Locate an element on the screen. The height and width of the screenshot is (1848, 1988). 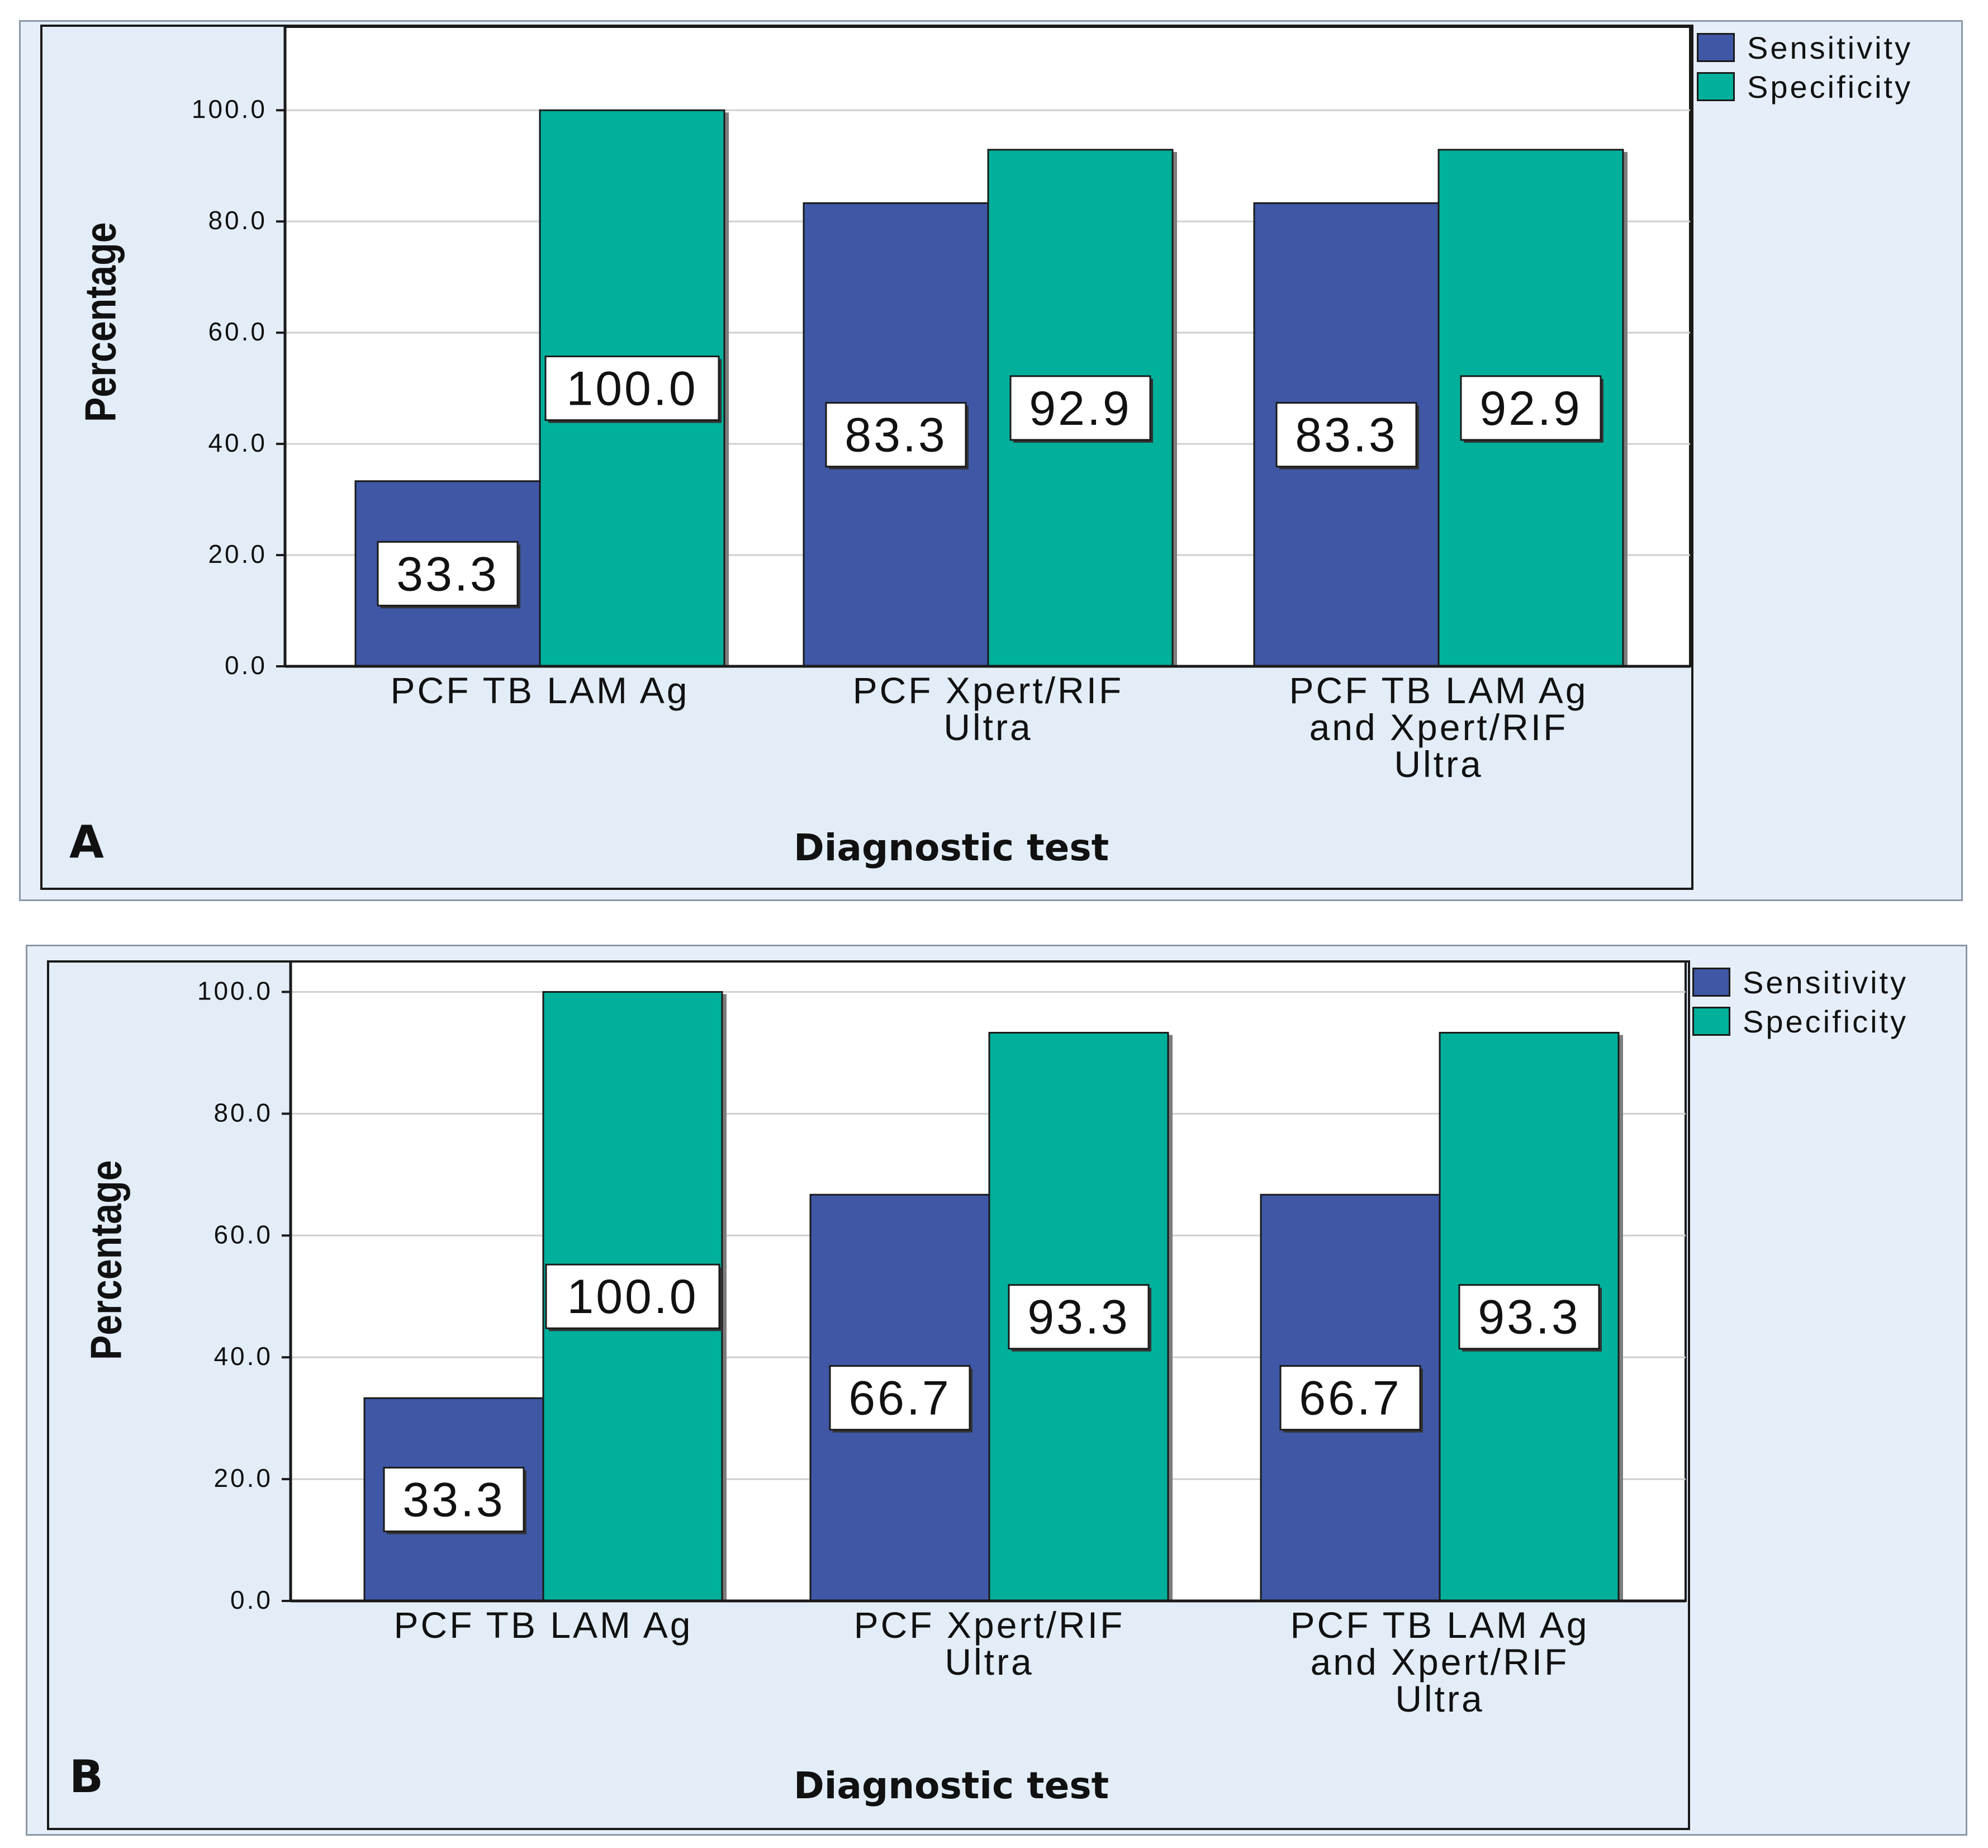
x-axis-title-b: Diagnostic test is located at coordinates (952, 1785).